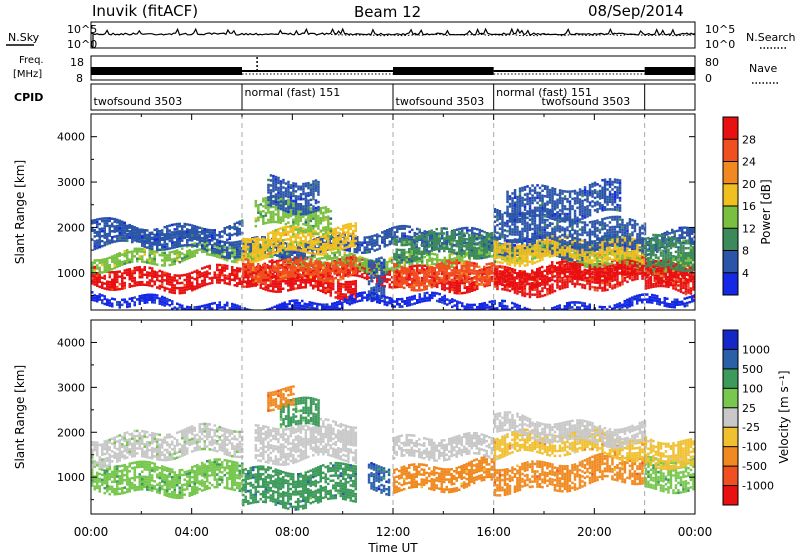 Image resolution: width=800 pixels, height=554 pixels. I want to click on vel-ytick-label: 3000, so click(71, 387).